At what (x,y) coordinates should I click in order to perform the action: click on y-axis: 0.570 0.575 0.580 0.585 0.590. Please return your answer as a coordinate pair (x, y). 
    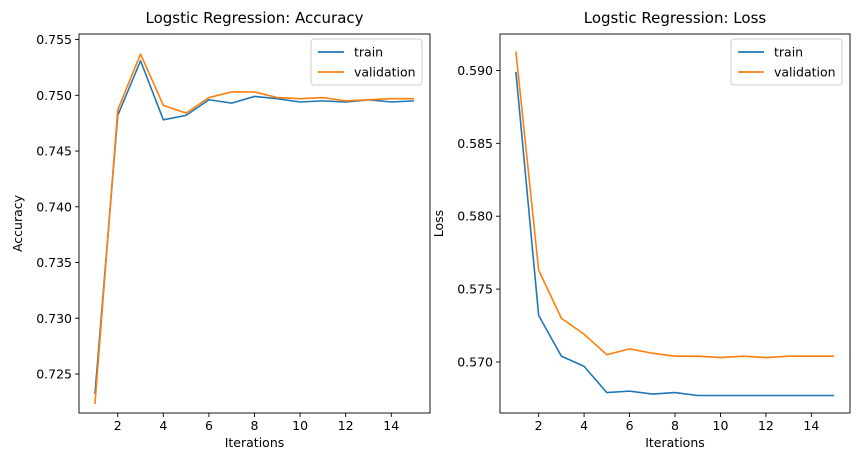
    Looking at the image, I should click on (478, 216).